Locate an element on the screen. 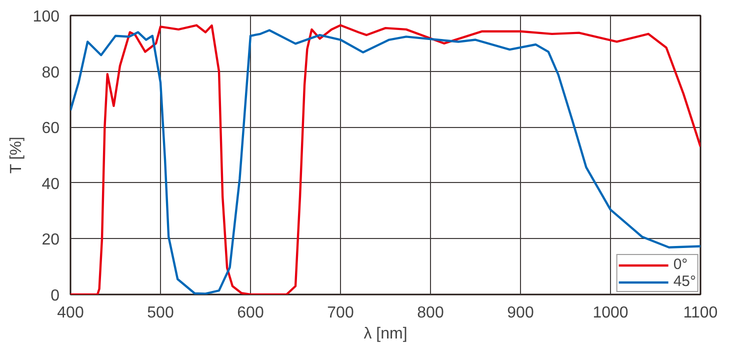 The height and width of the screenshot is (350, 750). y-tick-label: 20 is located at coordinates (51, 240).